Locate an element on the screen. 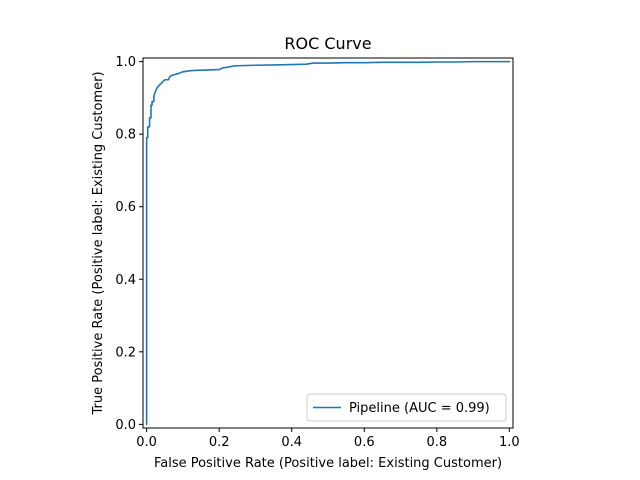 This screenshot has width=640, height=480. x-tick-label: 0.8 is located at coordinates (436, 442).